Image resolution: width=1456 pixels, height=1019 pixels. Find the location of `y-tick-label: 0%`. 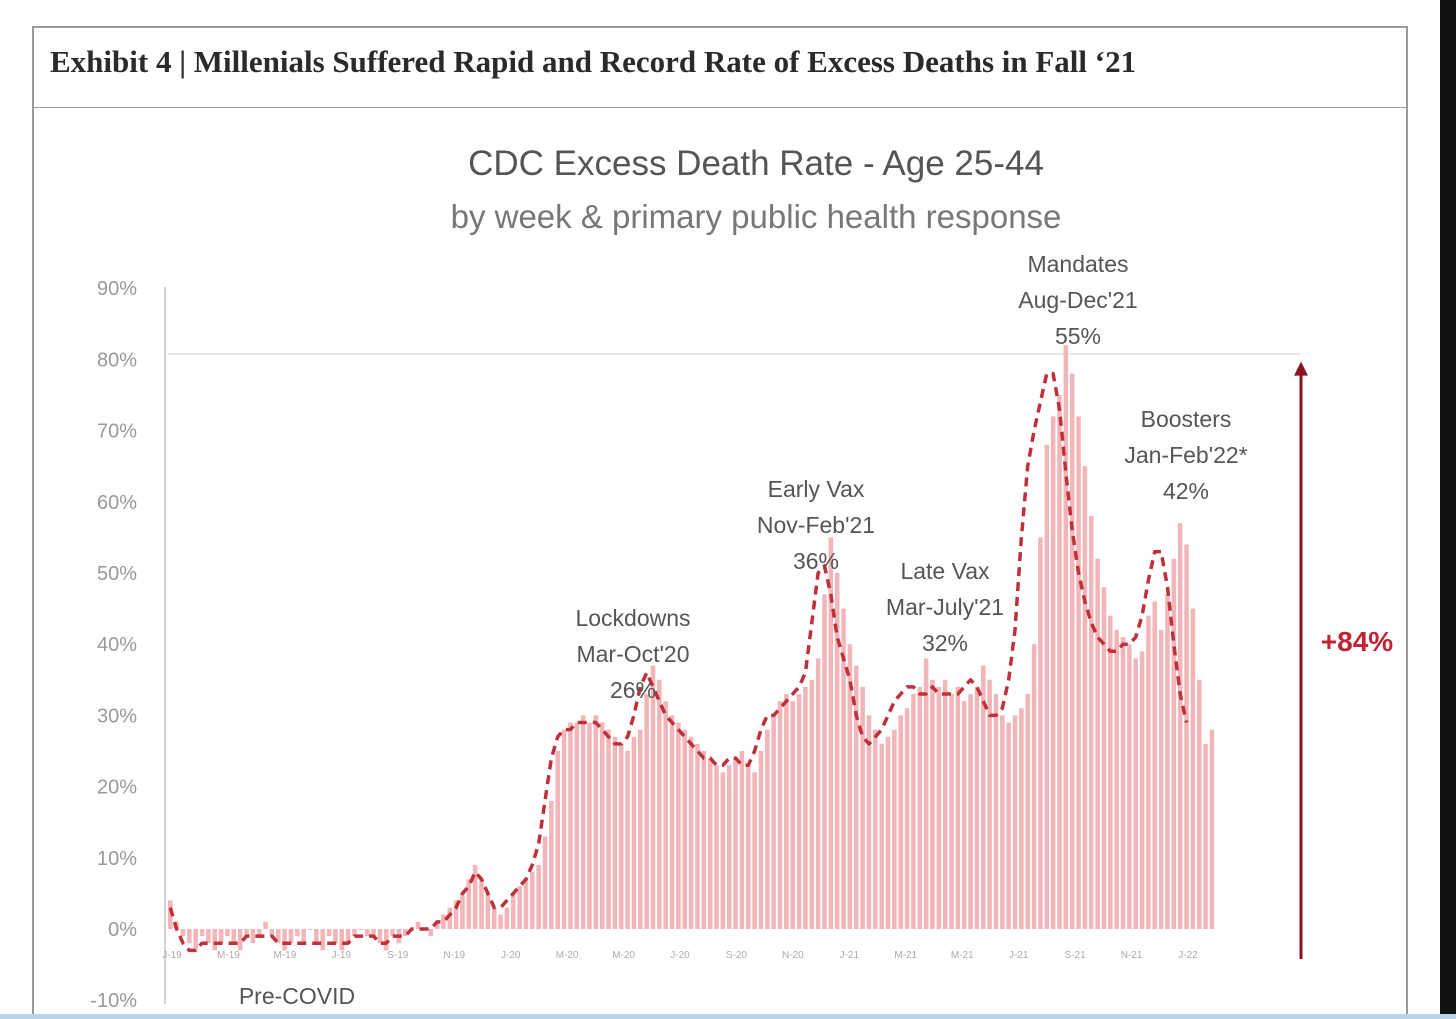

y-tick-label: 0% is located at coordinates (122, 930).